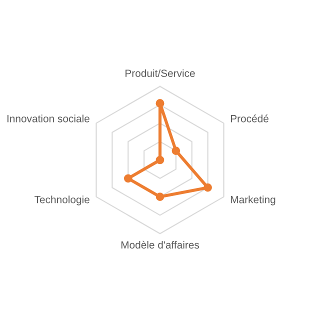 The image size is (320, 320). I want to click on spoke-label: Technologie, so click(62, 201).